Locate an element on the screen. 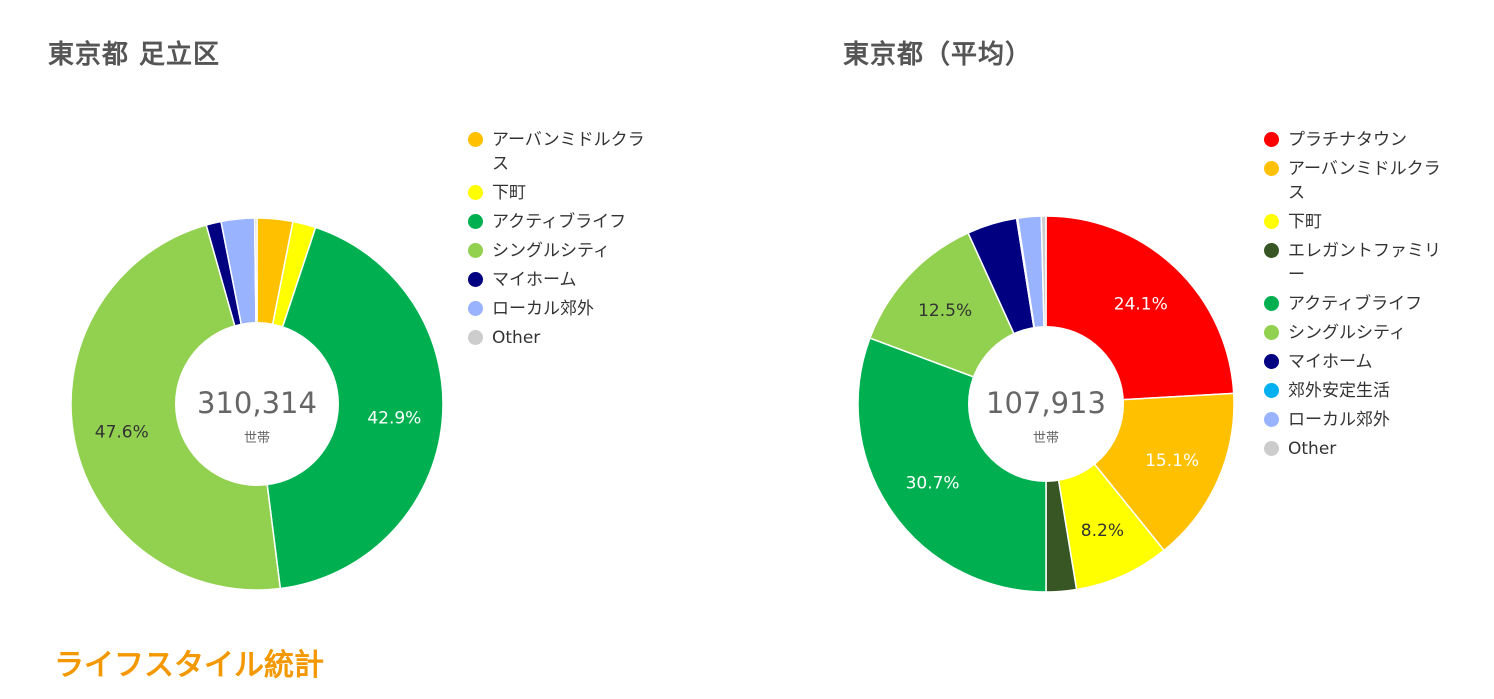  data-label-slice-3: 42.9% is located at coordinates (394, 418).